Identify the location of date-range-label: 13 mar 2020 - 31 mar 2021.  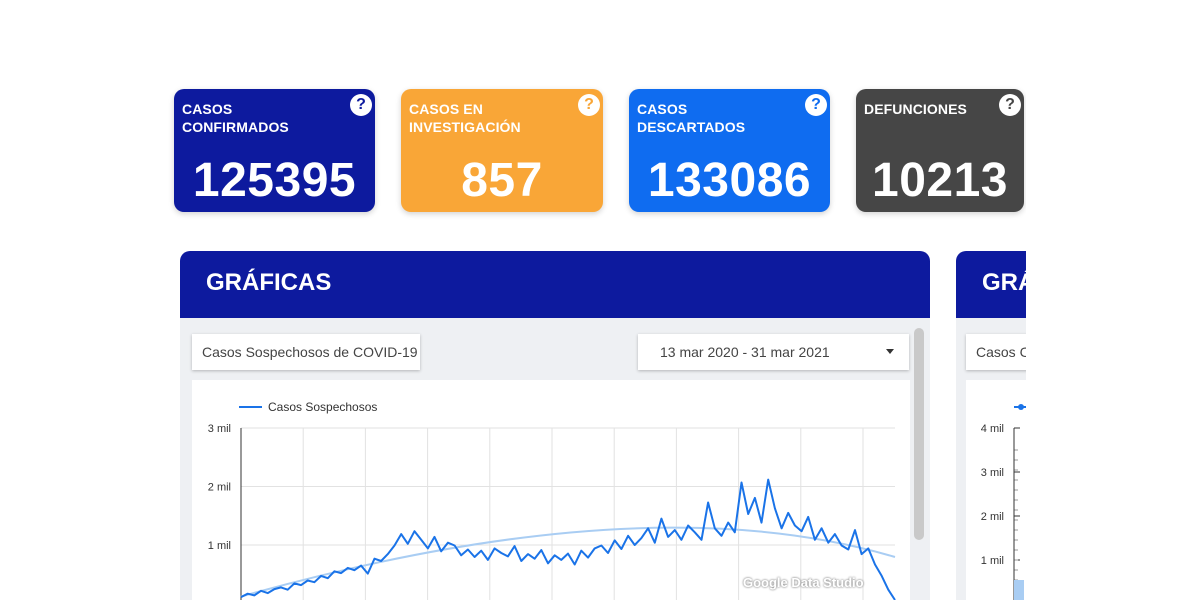
(745, 352).